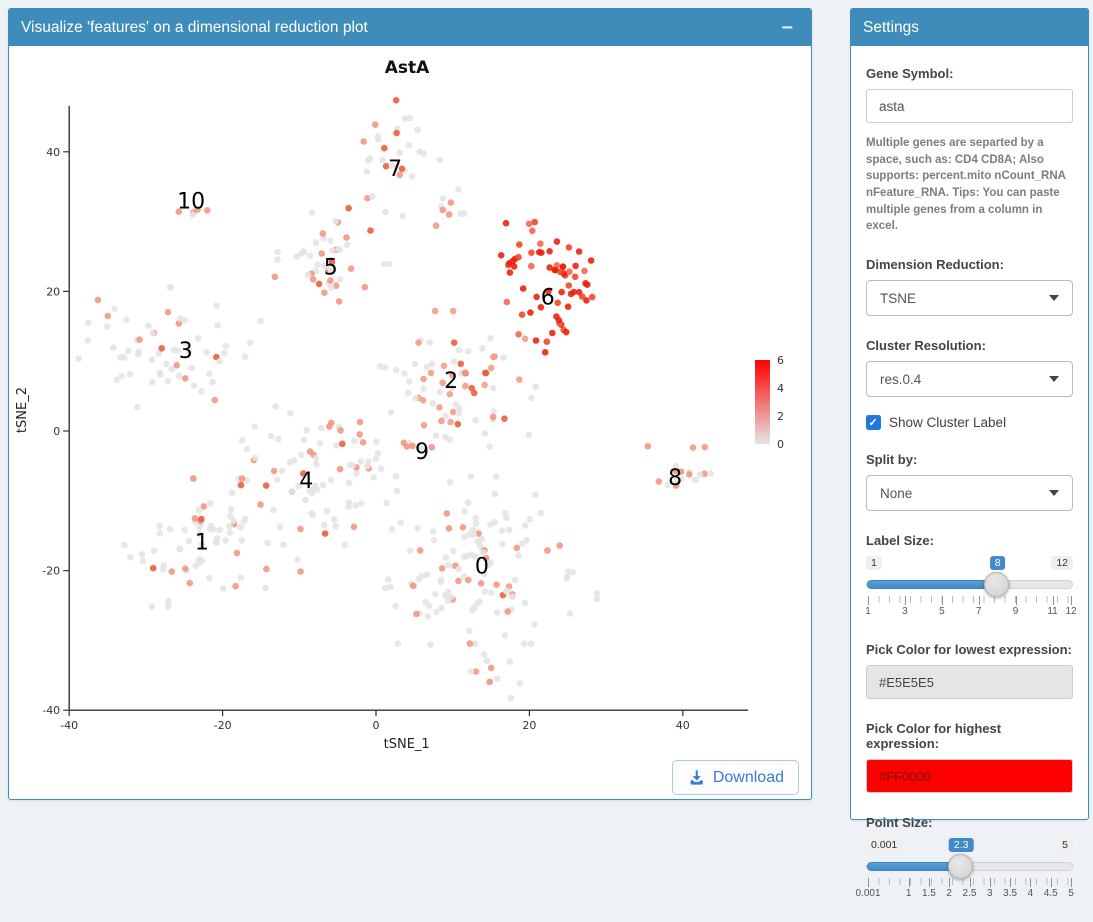 This screenshot has height=922, width=1093. Describe the element at coordinates (969, 894) in the screenshot. I see `slider-grid-label: 2.5` at that location.